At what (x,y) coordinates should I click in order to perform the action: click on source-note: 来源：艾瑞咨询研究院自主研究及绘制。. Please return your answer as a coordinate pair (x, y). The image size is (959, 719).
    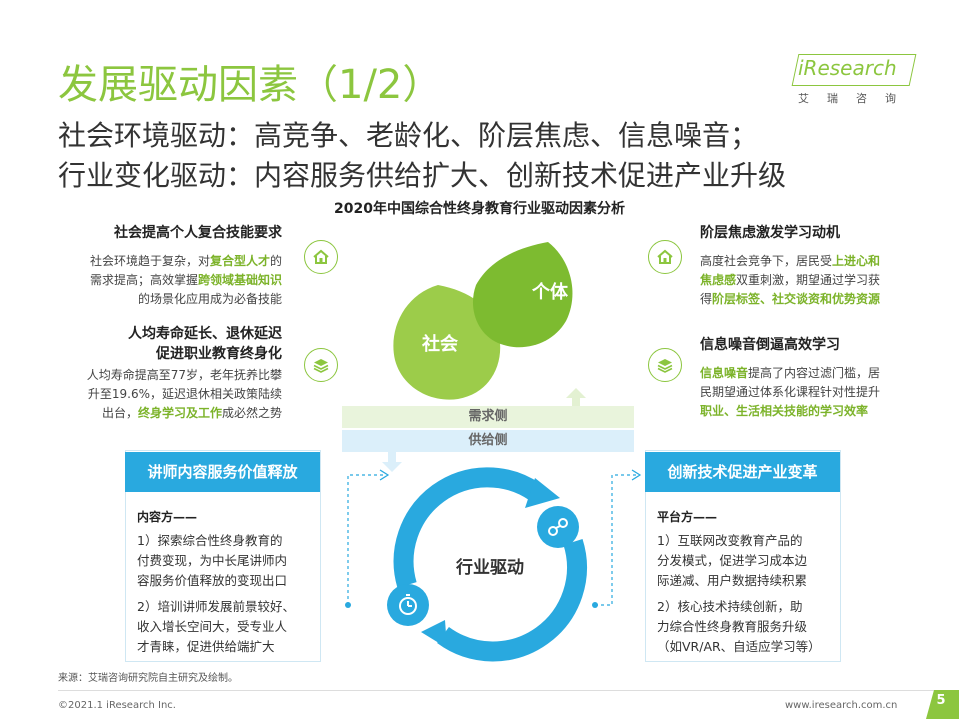
    Looking at the image, I should click on (148, 678).